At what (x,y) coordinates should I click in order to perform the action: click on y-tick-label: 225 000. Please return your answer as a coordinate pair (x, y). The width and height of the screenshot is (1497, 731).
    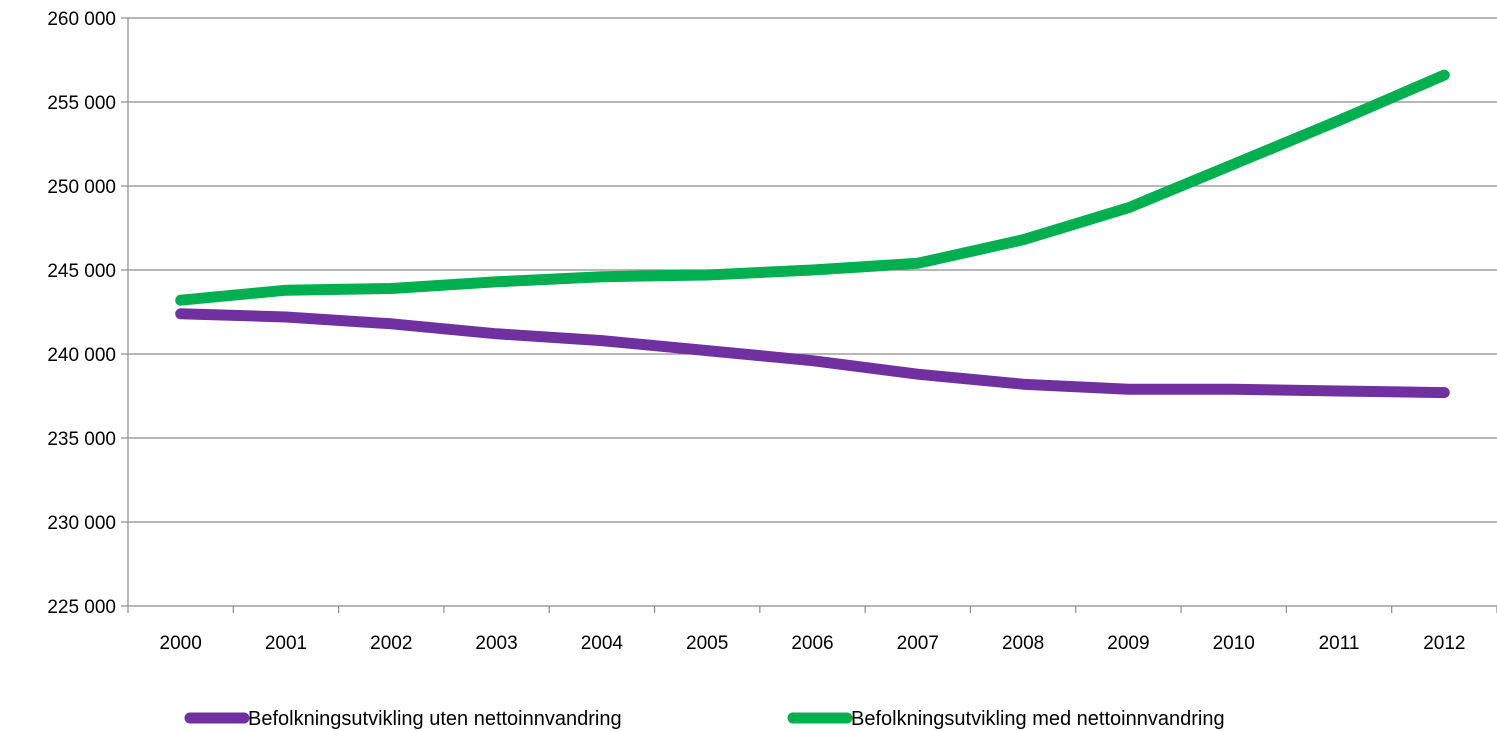
    Looking at the image, I should click on (81, 607).